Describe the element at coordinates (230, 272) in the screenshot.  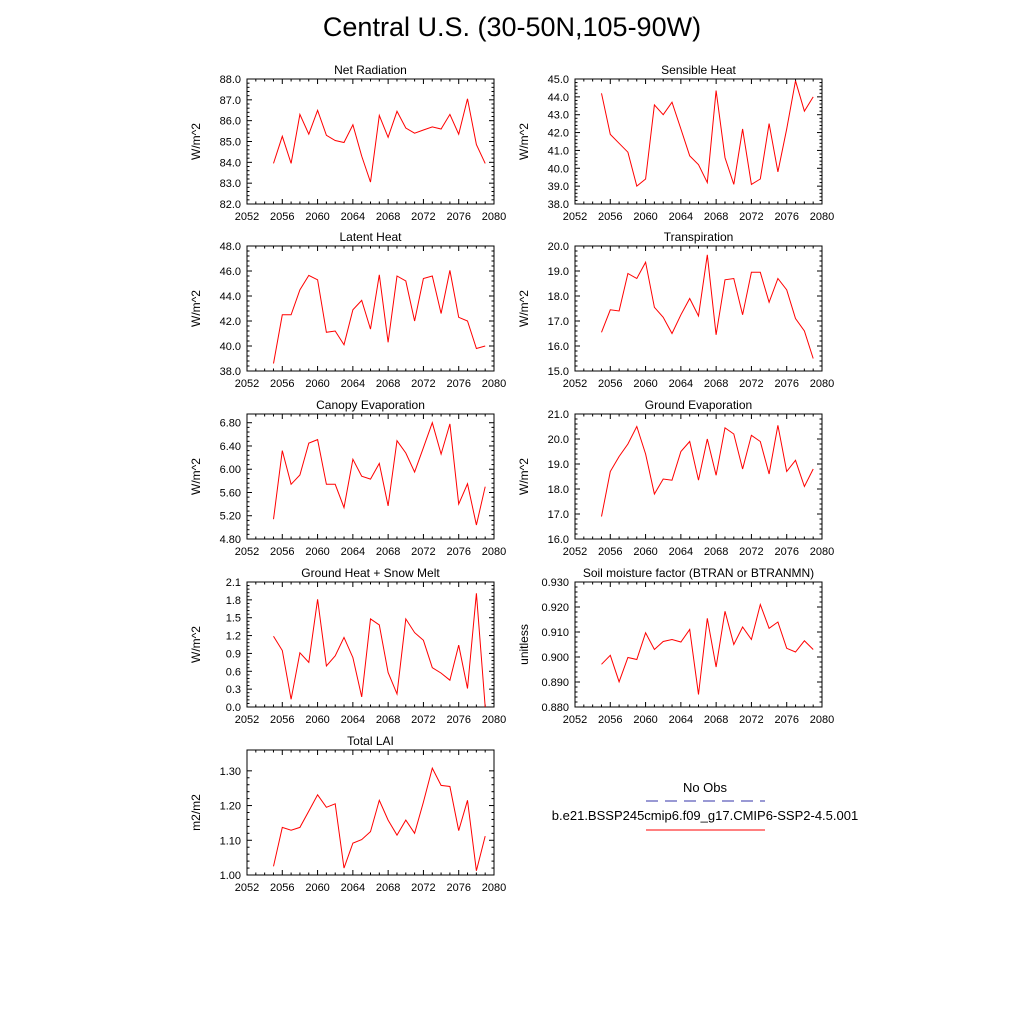
I see `y-tick-label: 46.0` at that location.